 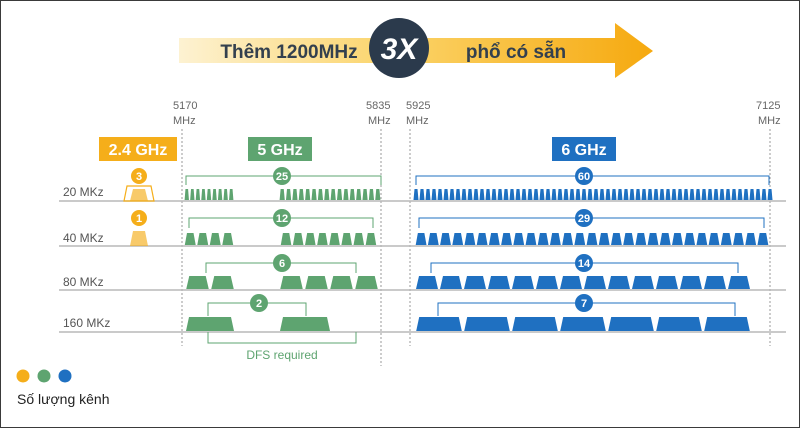 What do you see at coordinates (259, 304) in the screenshot?
I see `count-5-160: 2` at bounding box center [259, 304].